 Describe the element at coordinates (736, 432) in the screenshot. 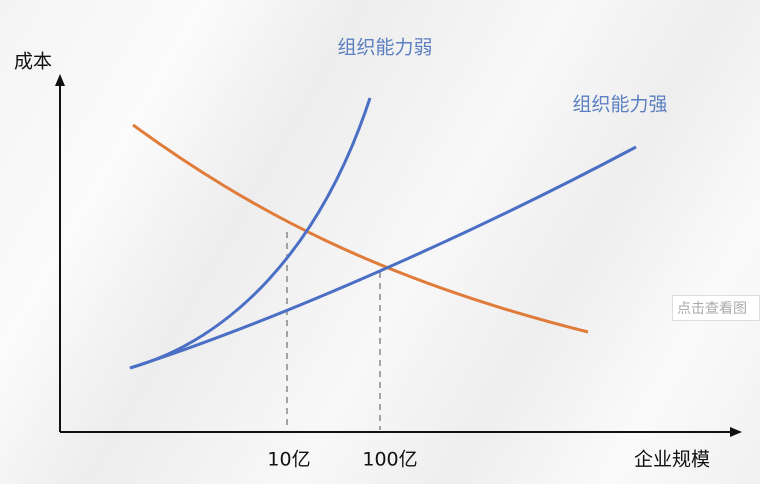

I see `x-arrow` at that location.